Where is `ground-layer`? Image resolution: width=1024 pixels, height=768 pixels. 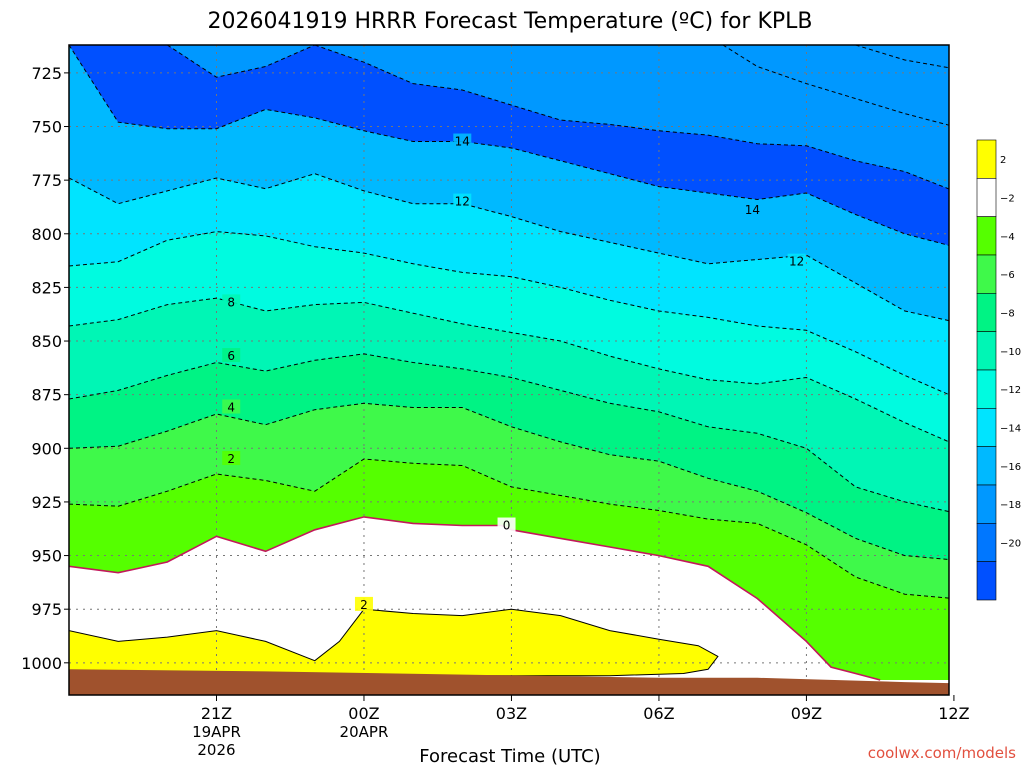 ground-layer is located at coordinates (509, 682).